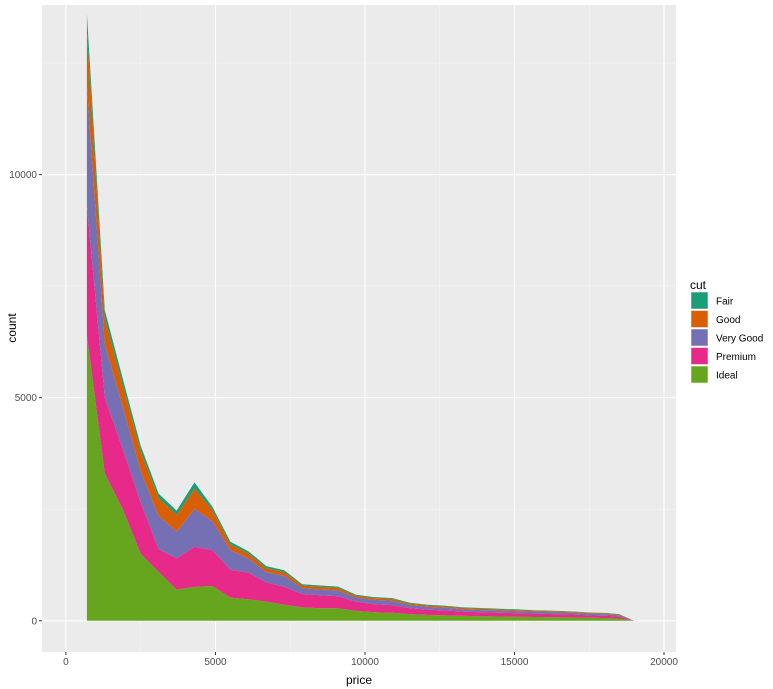 Image resolution: width=773 pixels, height=689 pixels. I want to click on legend-label: Ideal, so click(727, 376).